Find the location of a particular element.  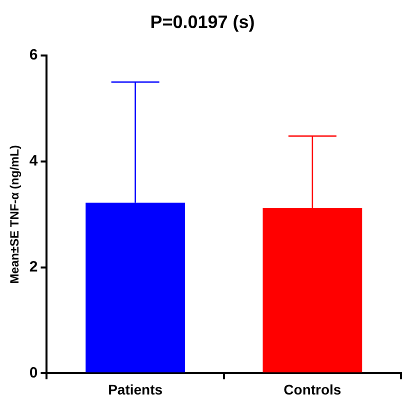

y-tick-label: 4 is located at coordinates (33, 161).